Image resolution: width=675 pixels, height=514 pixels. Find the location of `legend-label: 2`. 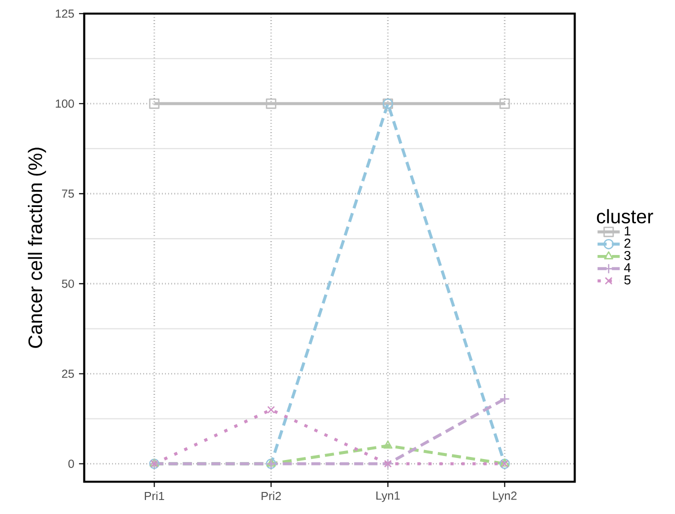

legend-label: 2 is located at coordinates (627, 243).